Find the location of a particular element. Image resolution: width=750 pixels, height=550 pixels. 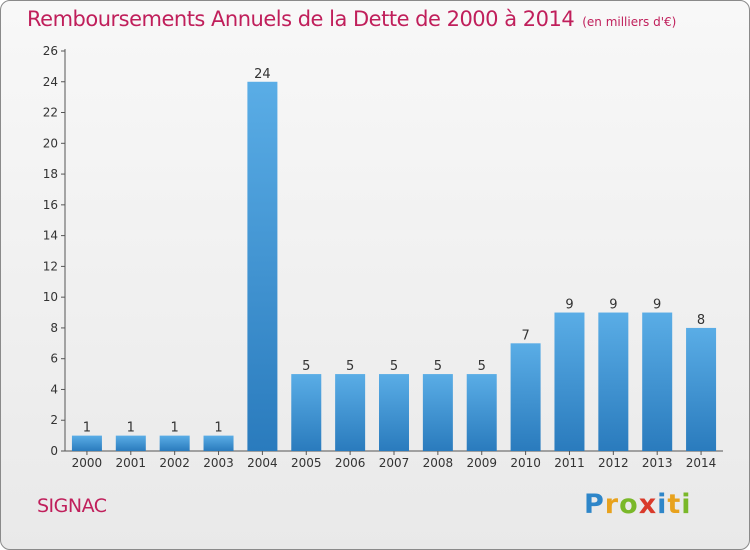

logo-letter: r is located at coordinates (612, 504).